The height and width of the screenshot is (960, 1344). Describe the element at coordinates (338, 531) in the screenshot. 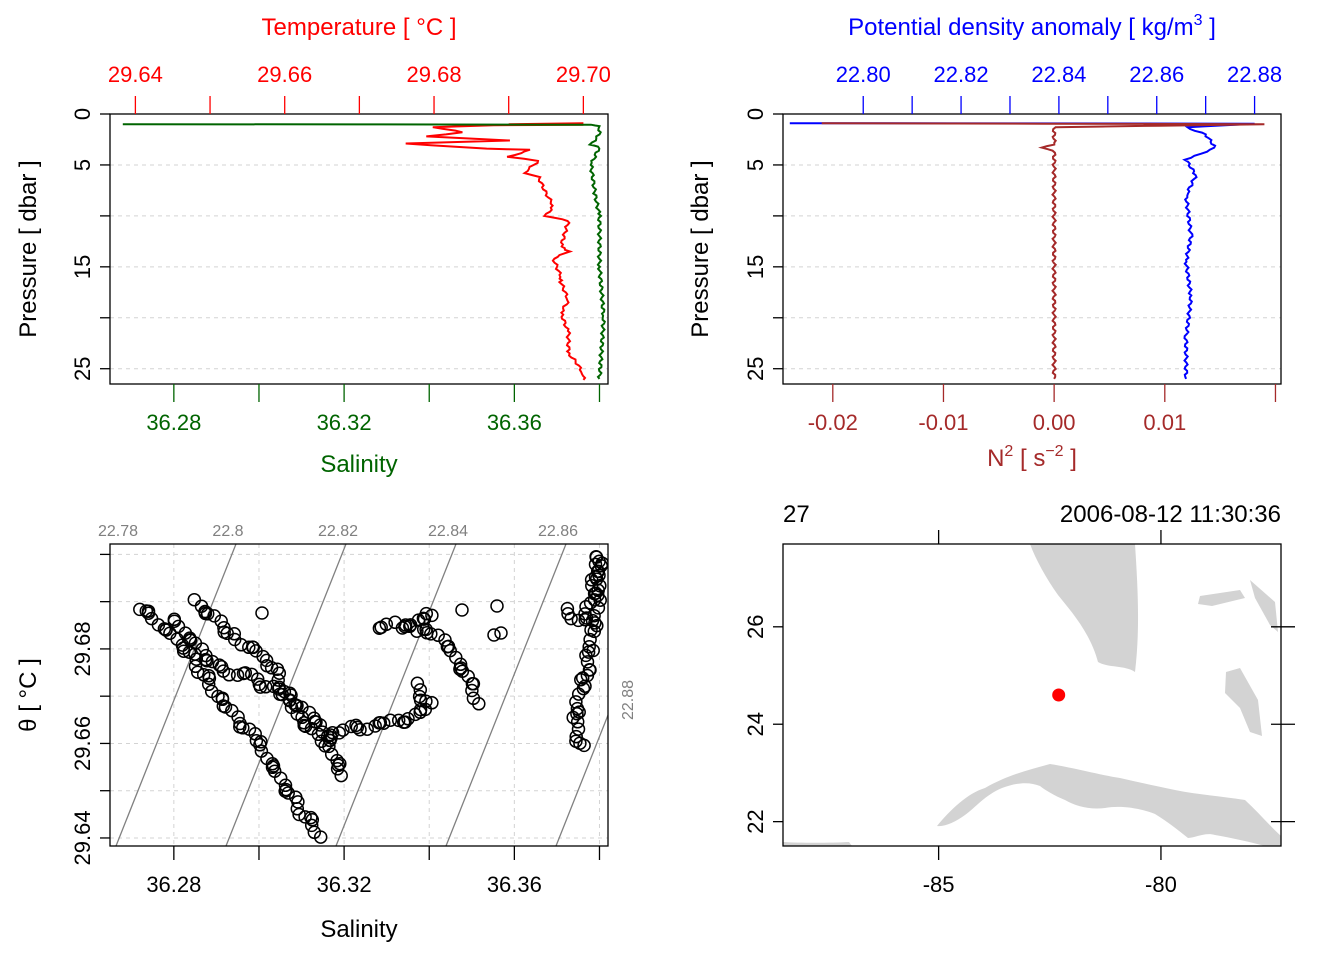

I see `isopycnal-label: 22.82` at that location.